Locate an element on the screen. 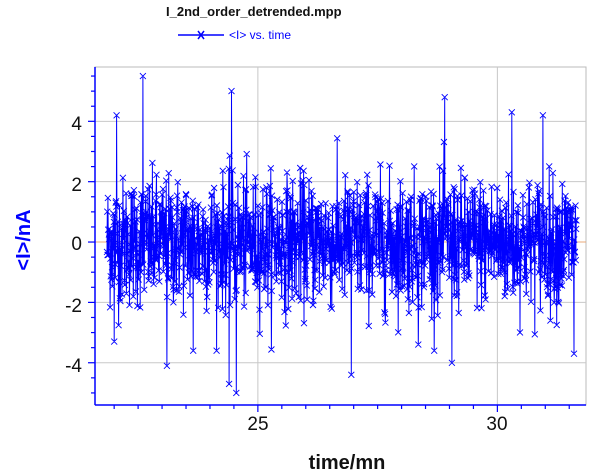 The image size is (596, 475). y-axis-title: <I>/nA is located at coordinates (24, 239).